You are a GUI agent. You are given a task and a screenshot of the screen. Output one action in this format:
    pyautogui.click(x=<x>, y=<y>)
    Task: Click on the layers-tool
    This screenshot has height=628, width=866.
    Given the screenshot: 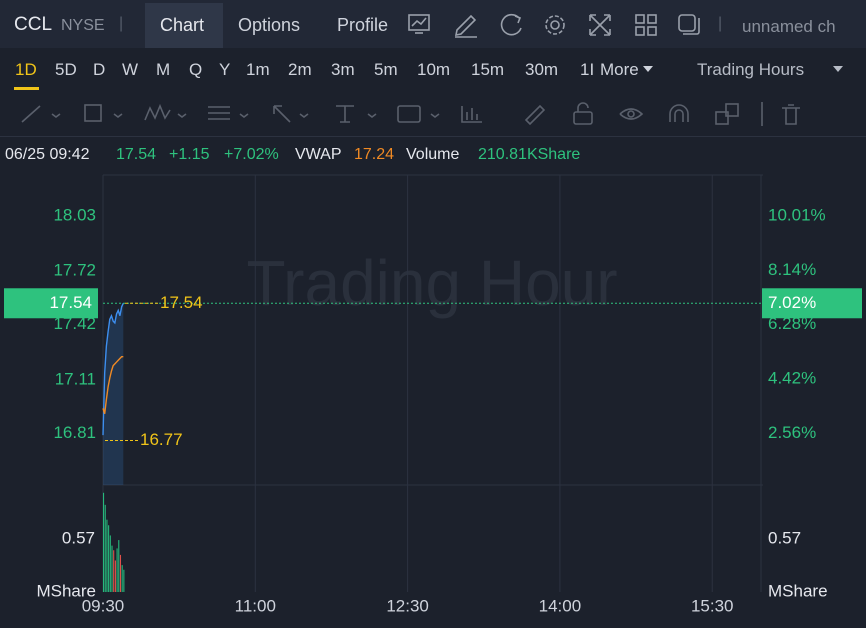 What is the action you would take?
    pyautogui.click(x=727, y=114)
    